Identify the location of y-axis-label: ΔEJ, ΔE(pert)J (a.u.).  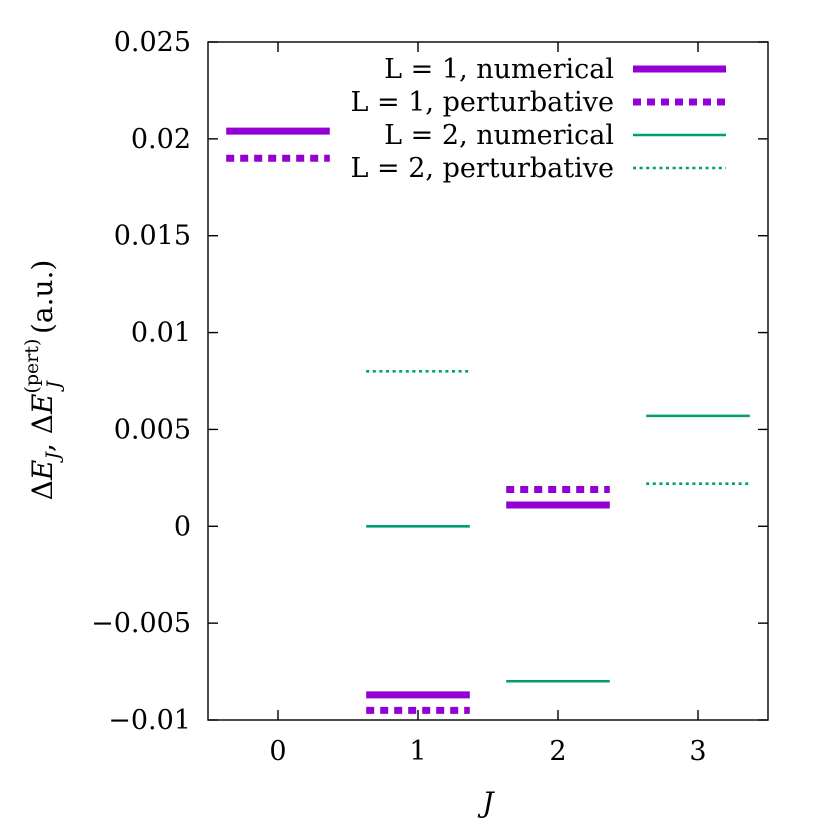
(43, 380).